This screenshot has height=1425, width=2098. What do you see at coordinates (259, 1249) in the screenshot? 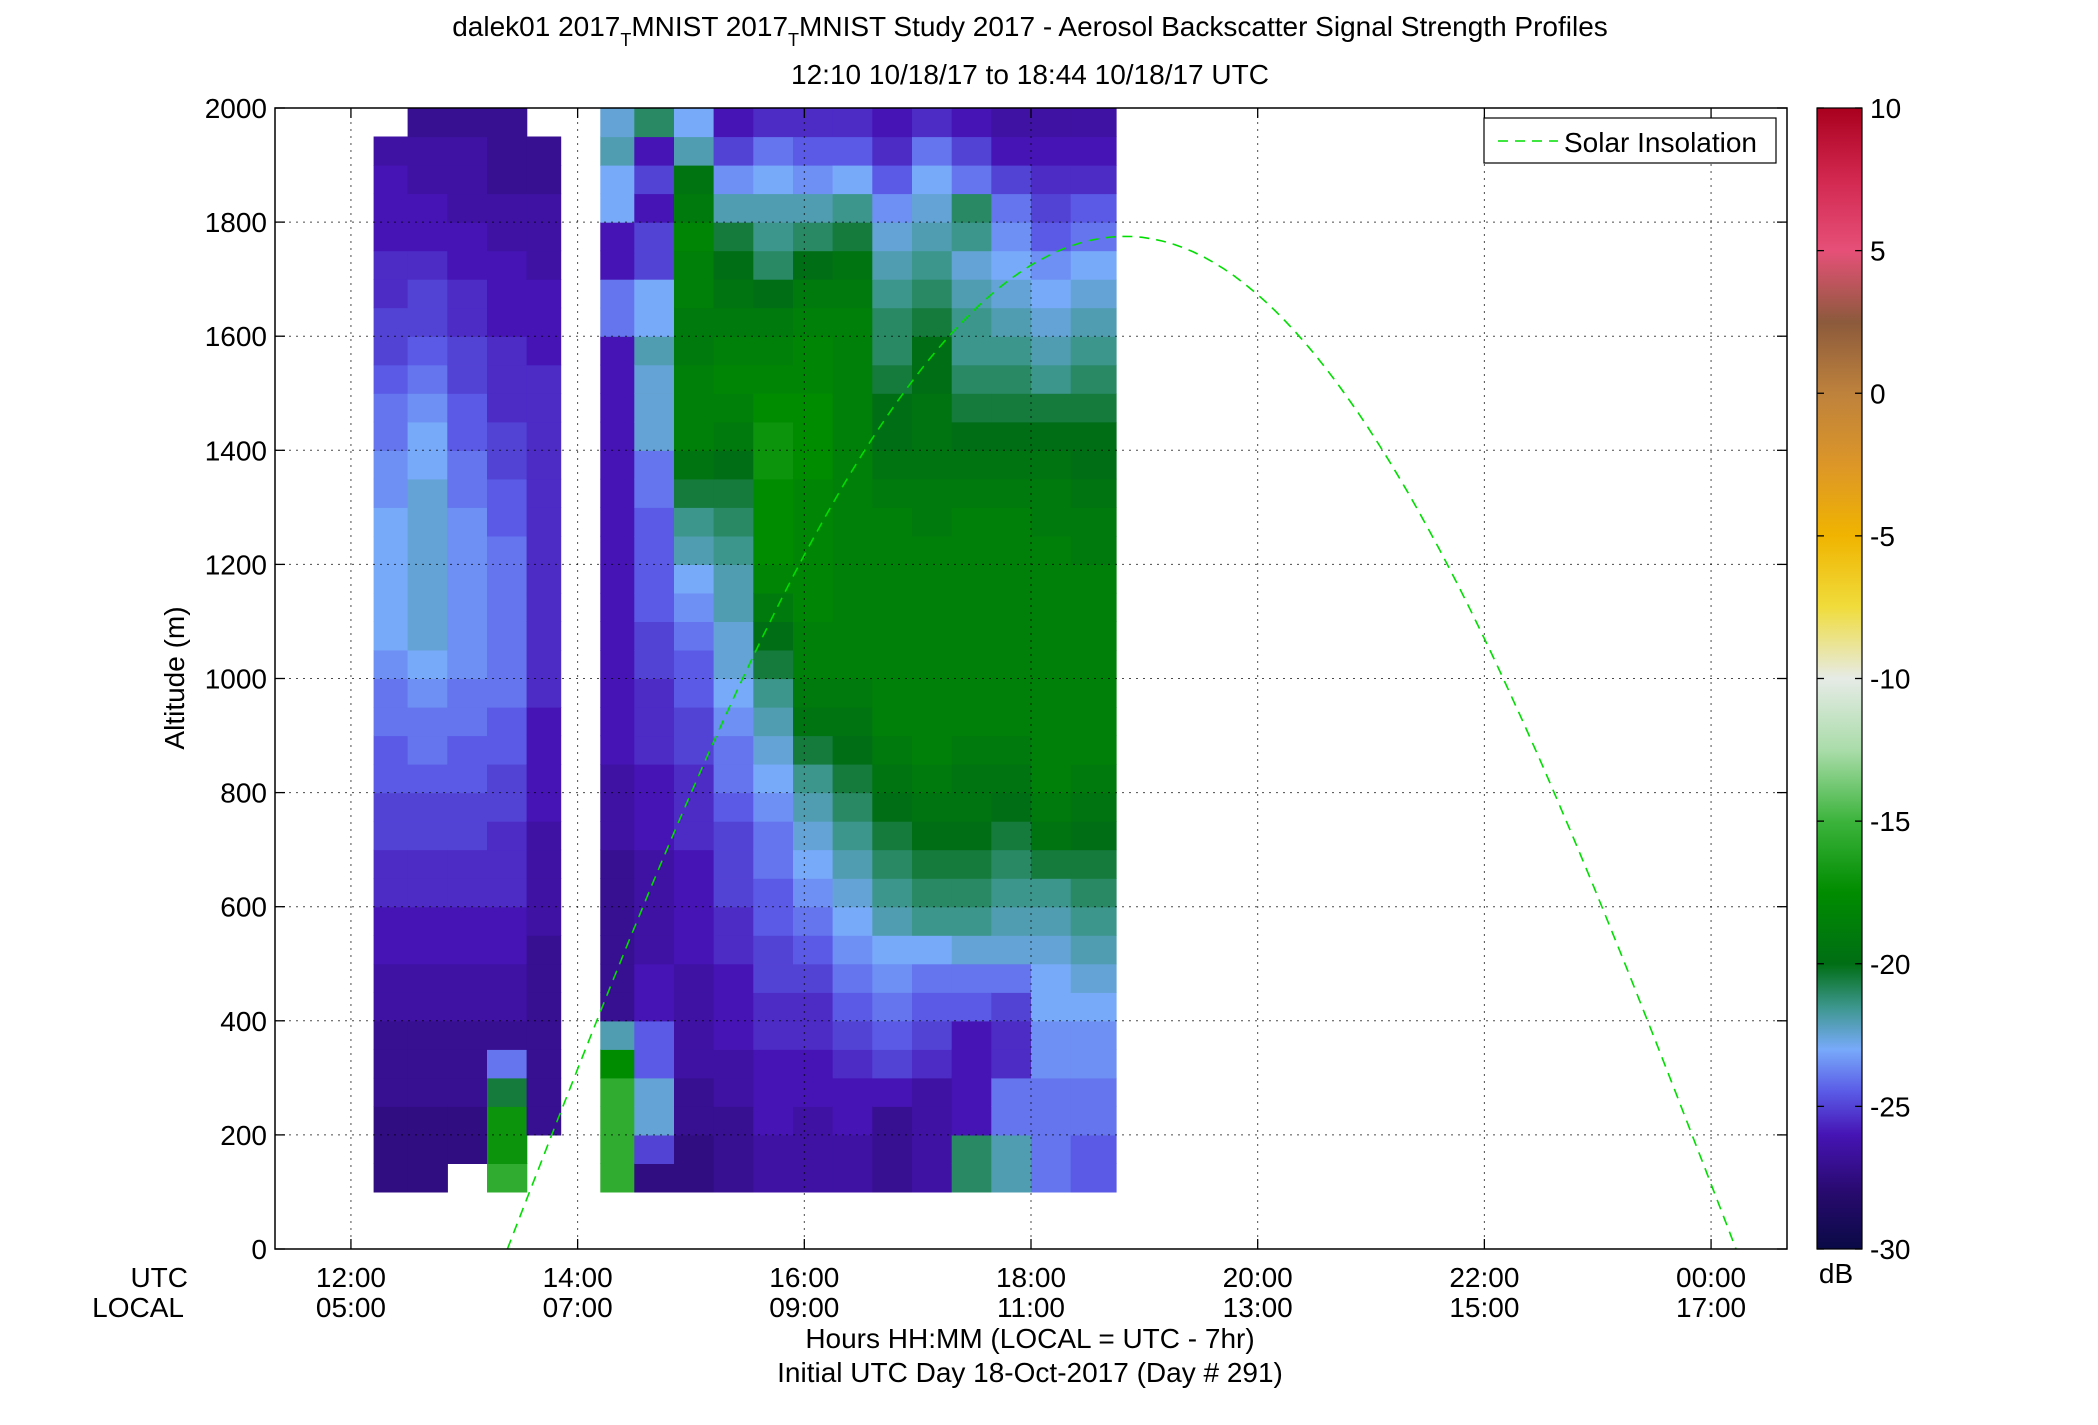
I see `y-tick-label: 0` at bounding box center [259, 1249].